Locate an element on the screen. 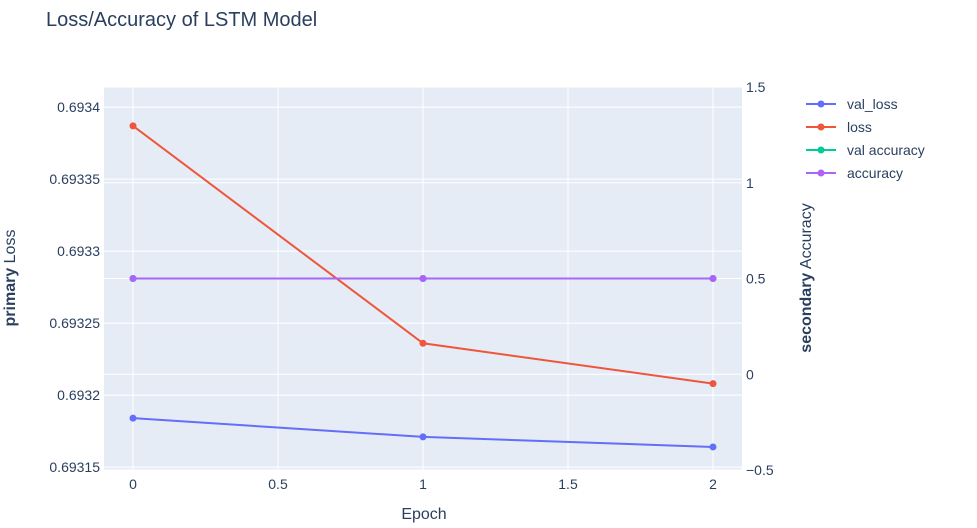 This screenshot has width=977, height=528. legend-label: loss is located at coordinates (859, 127).